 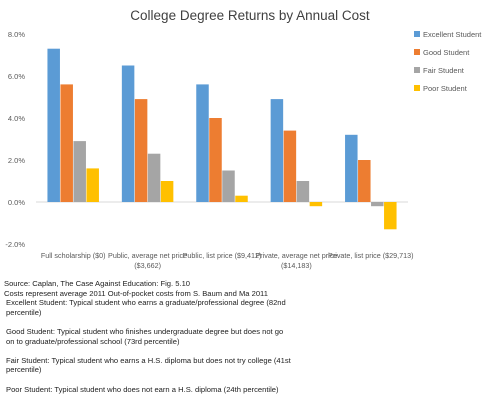 What do you see at coordinates (16, 202) in the screenshot?
I see `y-tick-label: 0.0%` at bounding box center [16, 202].